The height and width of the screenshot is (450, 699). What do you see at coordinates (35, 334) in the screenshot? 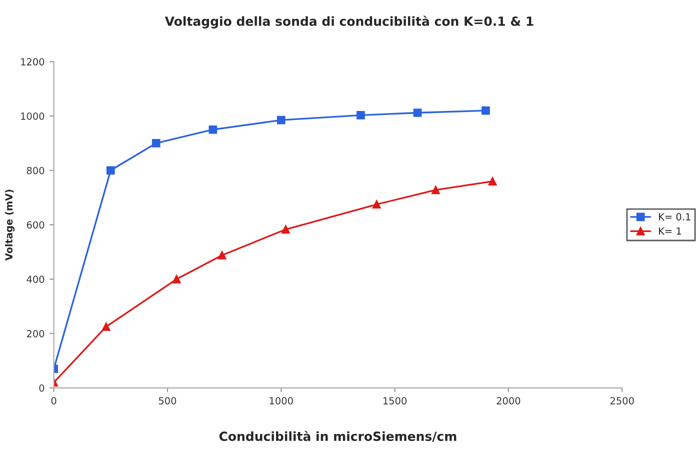
I see `y-tick-label: 200` at bounding box center [35, 334].